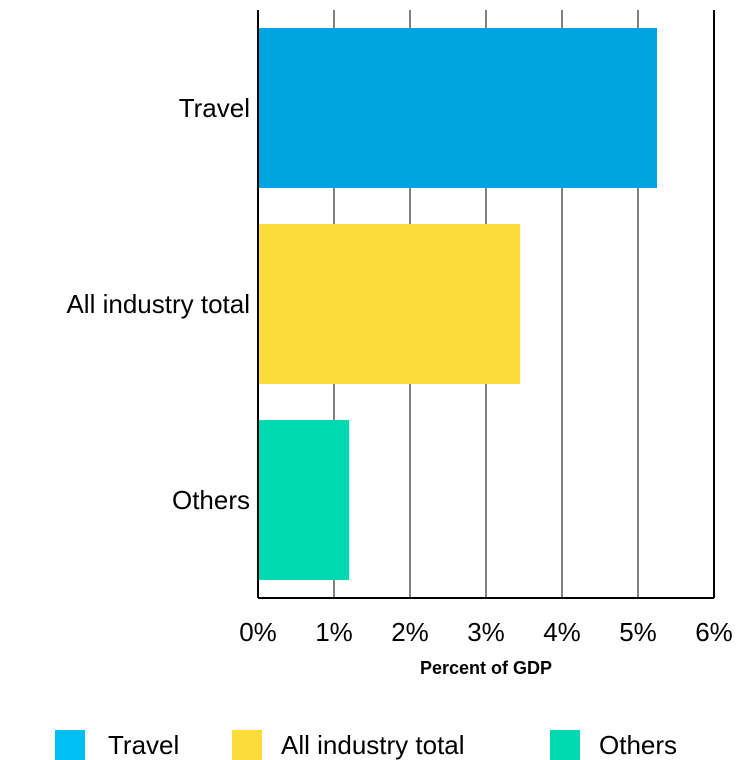 The width and height of the screenshot is (748, 760). I want to click on x-tick-label: 6%, so click(714, 632).